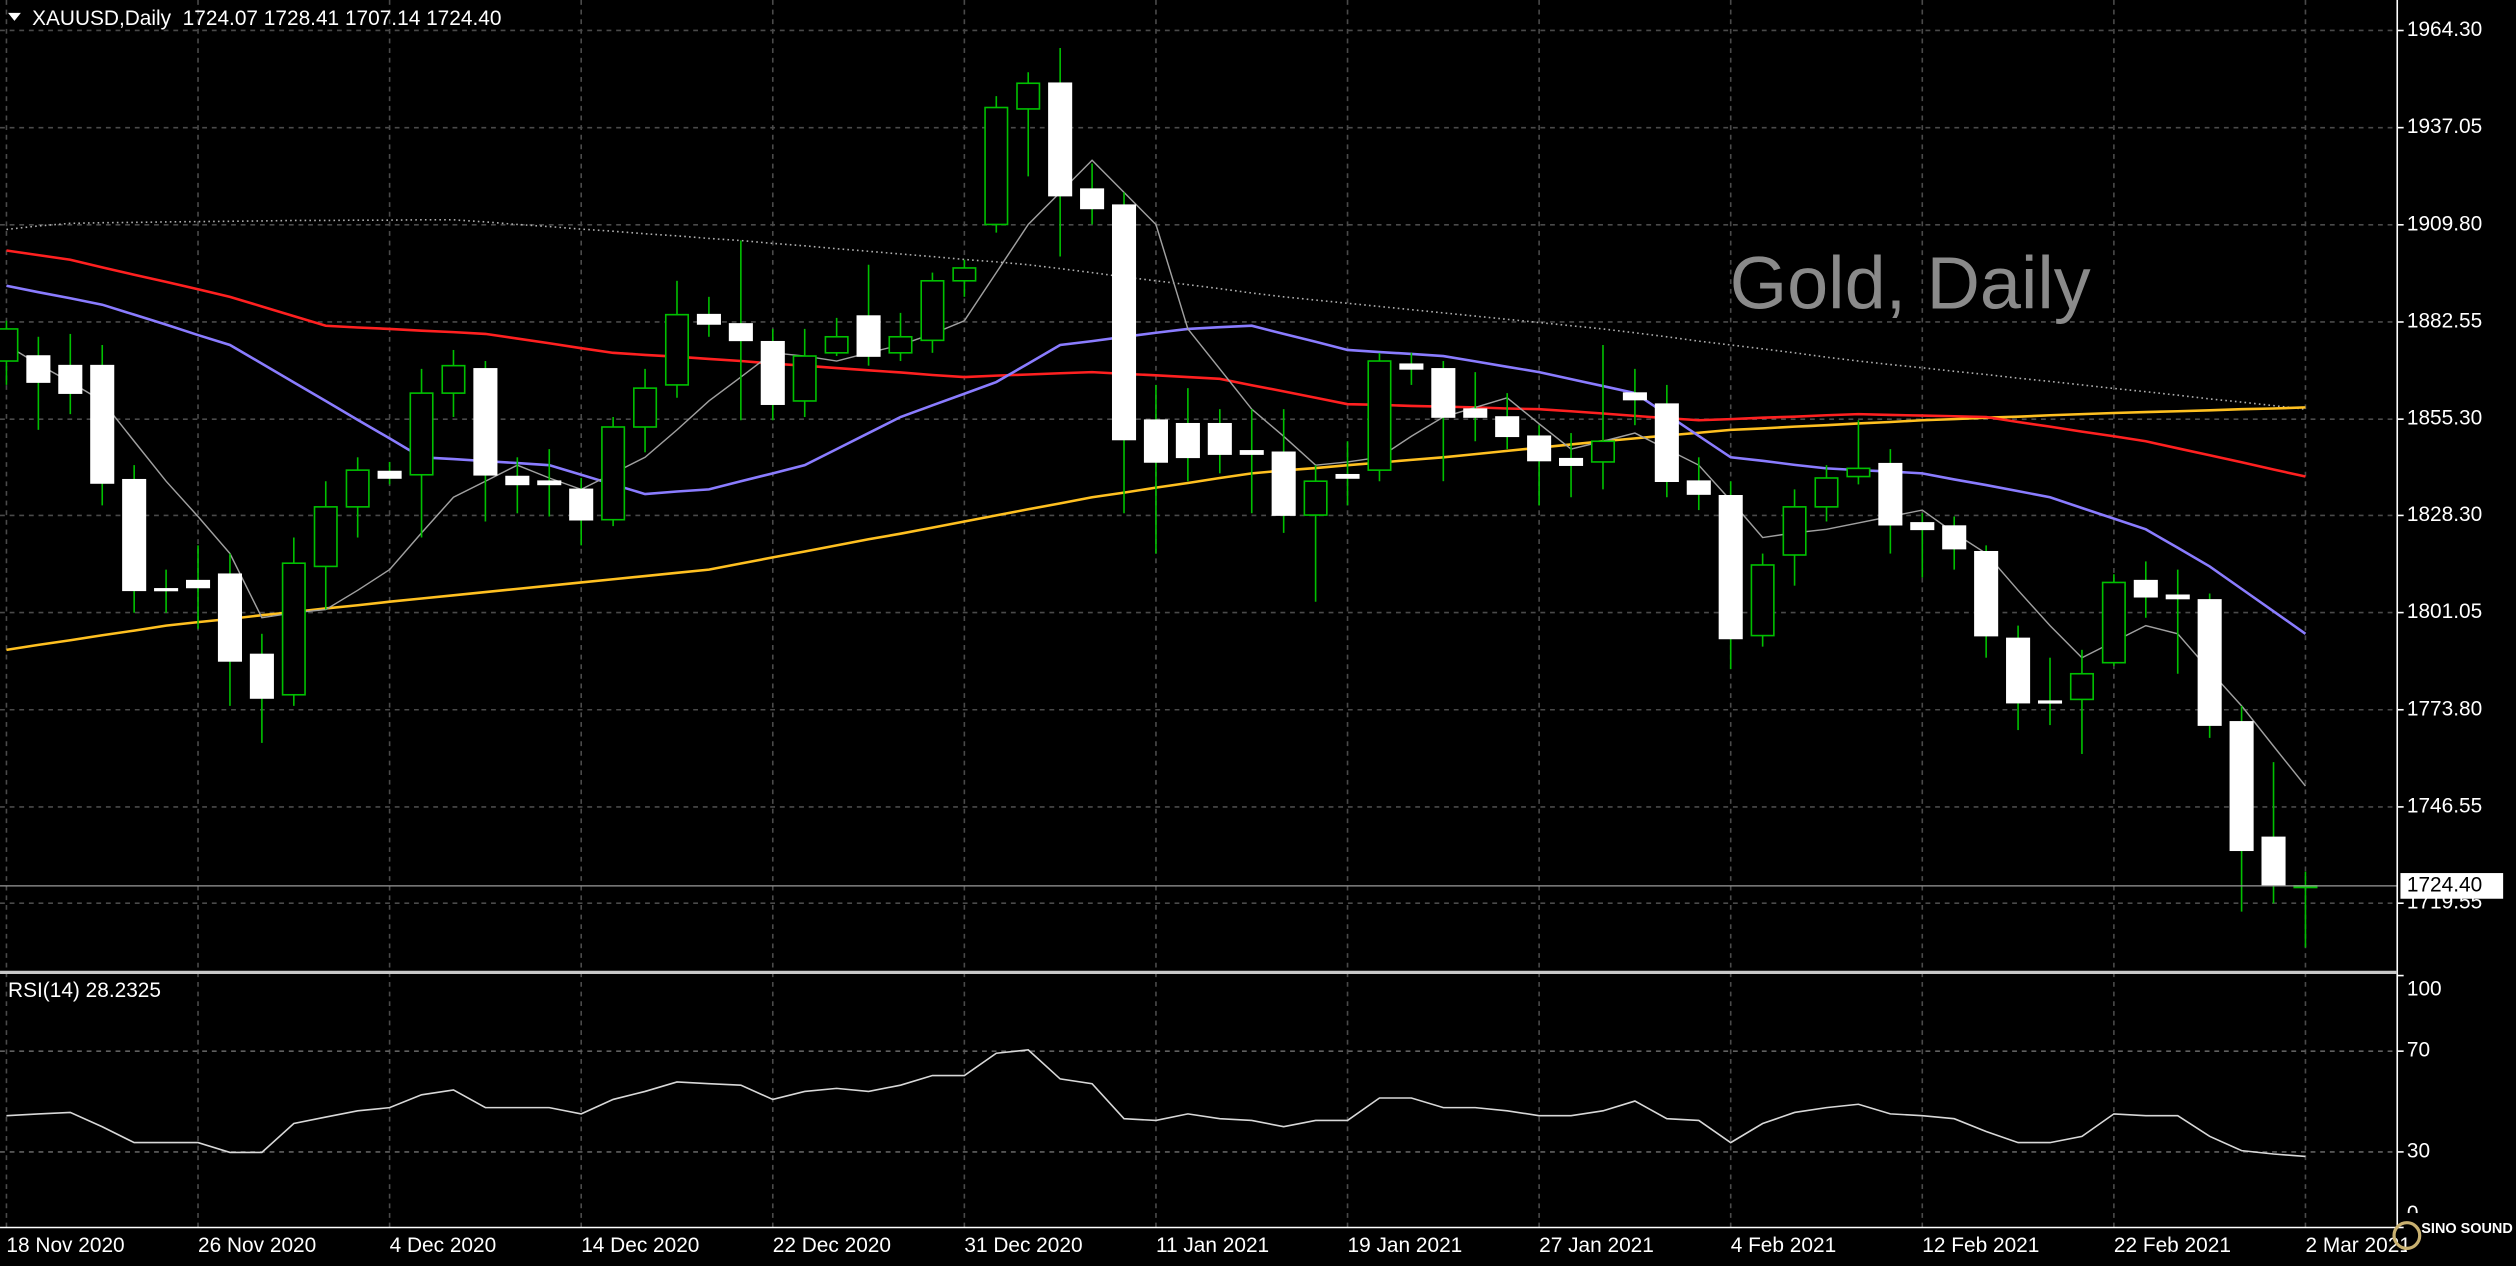 This screenshot has height=1266, width=2516. What do you see at coordinates (65, 1245) in the screenshot?
I see `x-tick-label: 18 Nov 2020` at bounding box center [65, 1245].